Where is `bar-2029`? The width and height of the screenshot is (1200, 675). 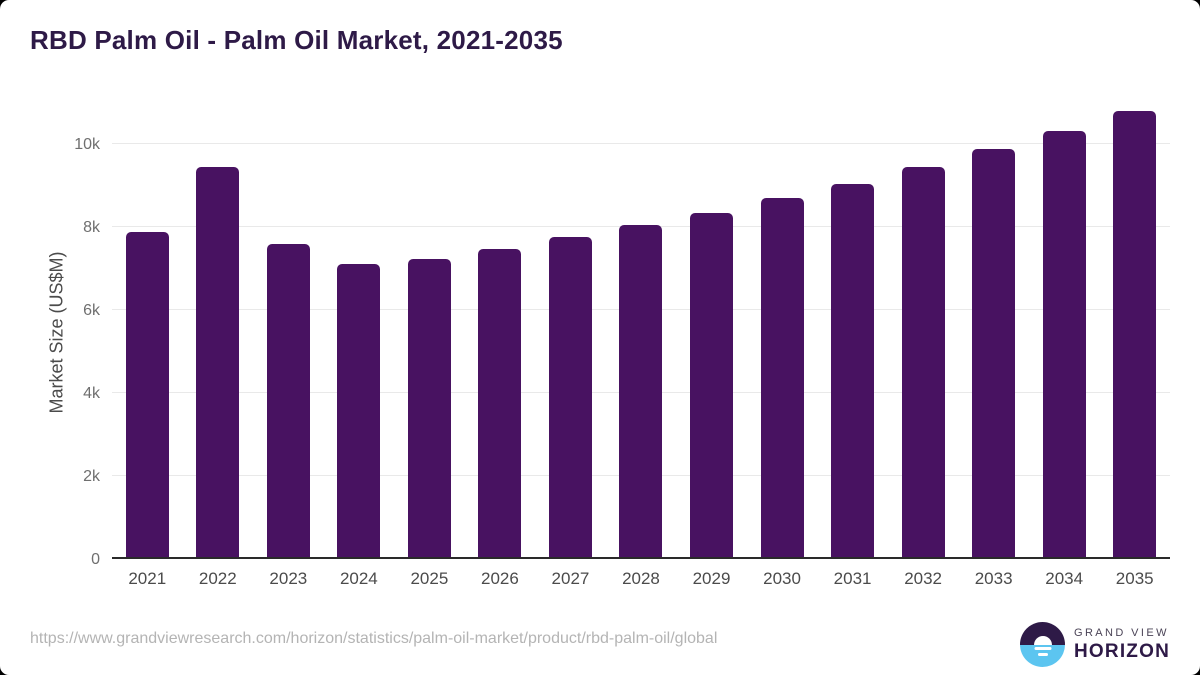
bar-2029 is located at coordinates (712, 385).